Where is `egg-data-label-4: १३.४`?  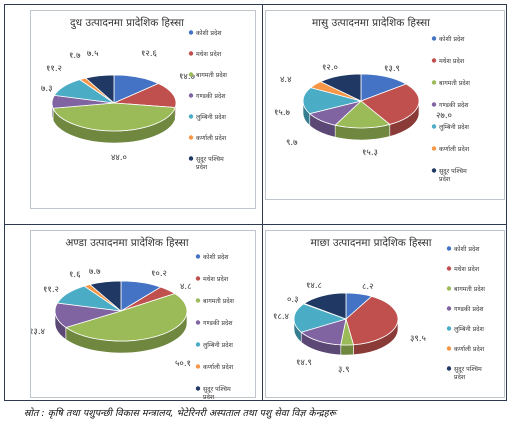
egg-data-label-4: १३.४ is located at coordinates (38, 332).